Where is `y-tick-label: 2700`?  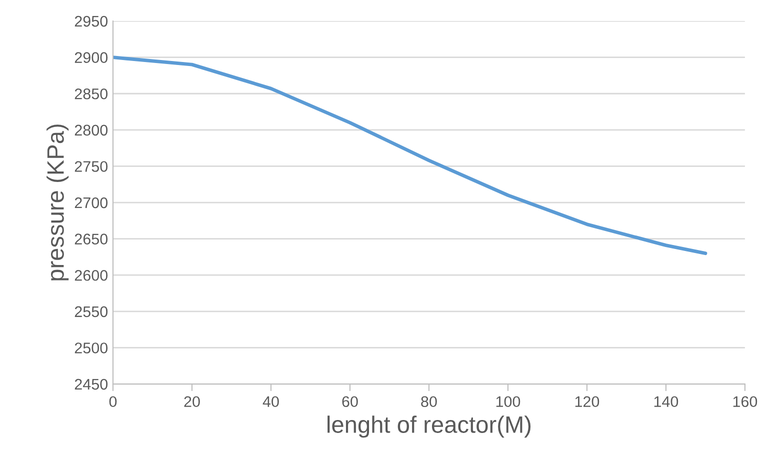
y-tick-label: 2700 is located at coordinates (91, 202).